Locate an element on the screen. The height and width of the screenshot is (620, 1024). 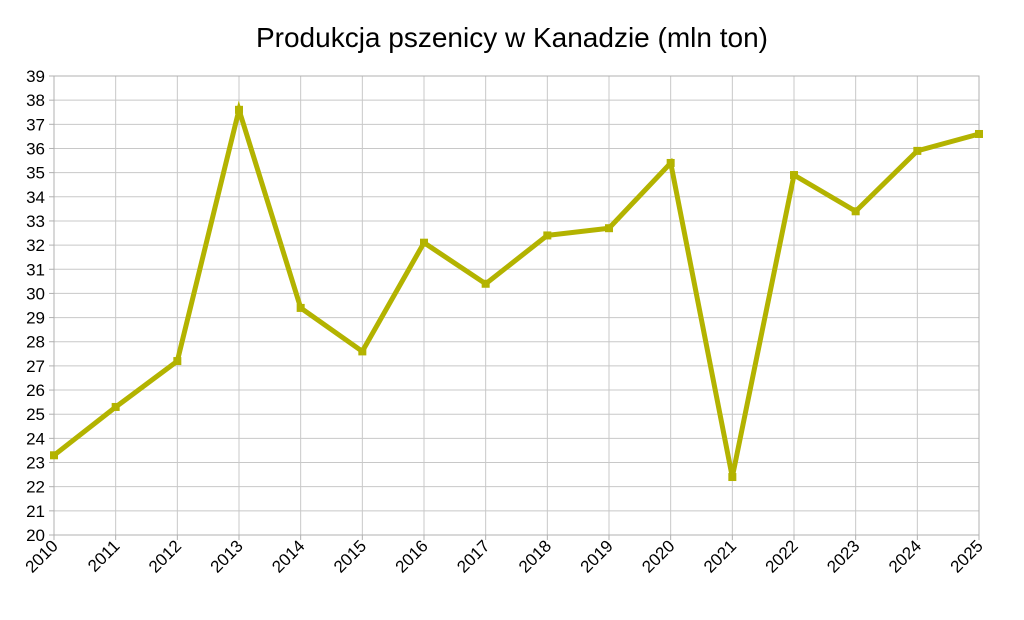
x-tick-label: 2016 is located at coordinates (412, 556).